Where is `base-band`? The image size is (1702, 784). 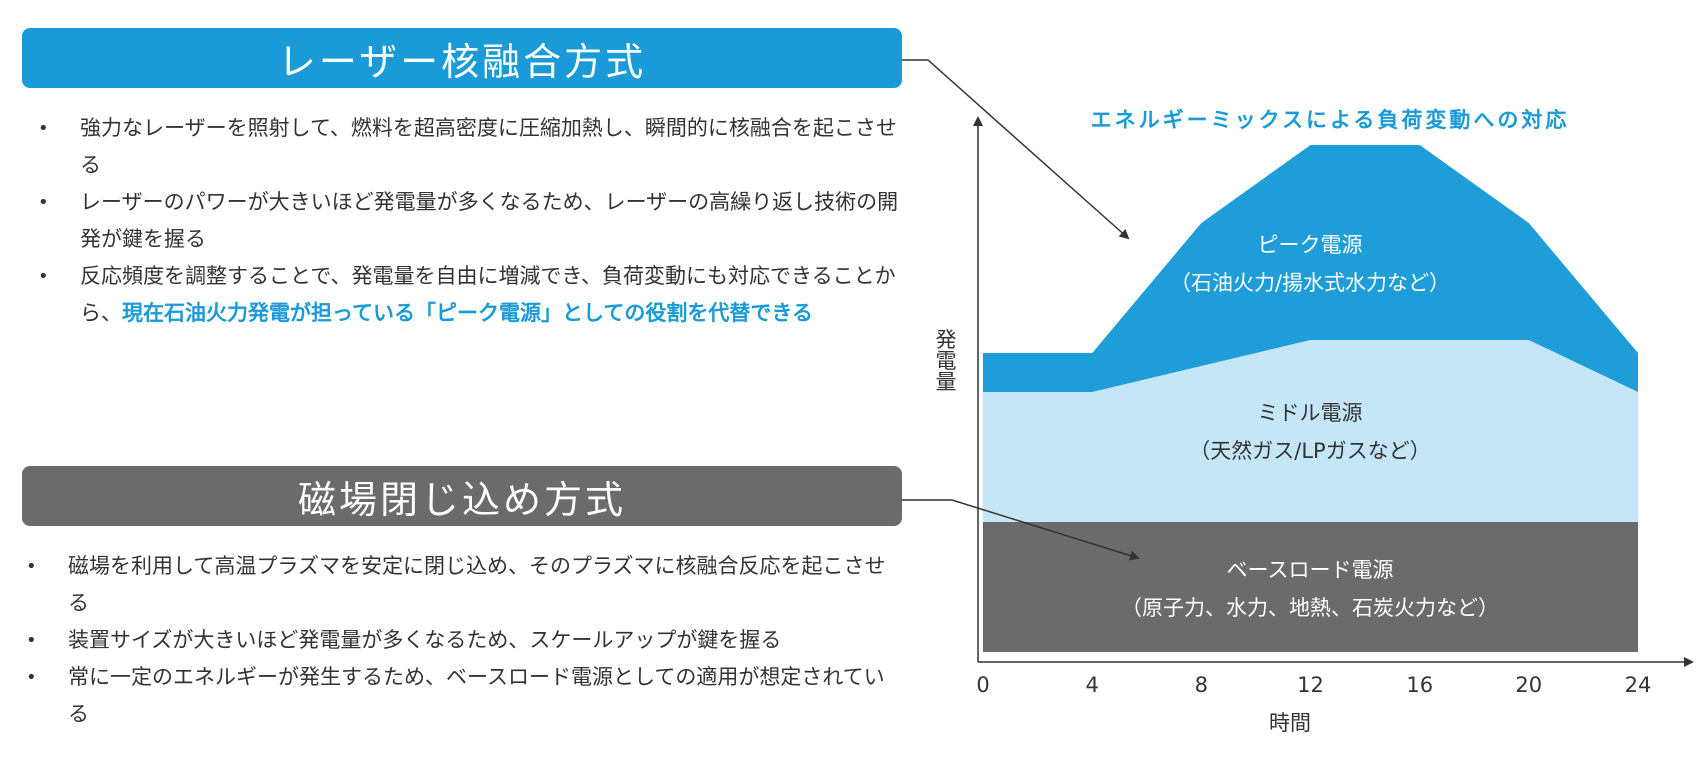
base-band is located at coordinates (1310, 587).